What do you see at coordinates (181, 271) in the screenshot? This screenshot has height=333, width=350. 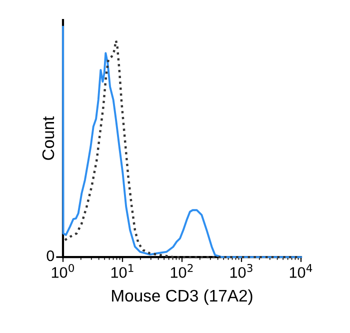 I see `x-tick-label: 10$^{2}$` at bounding box center [181, 271].